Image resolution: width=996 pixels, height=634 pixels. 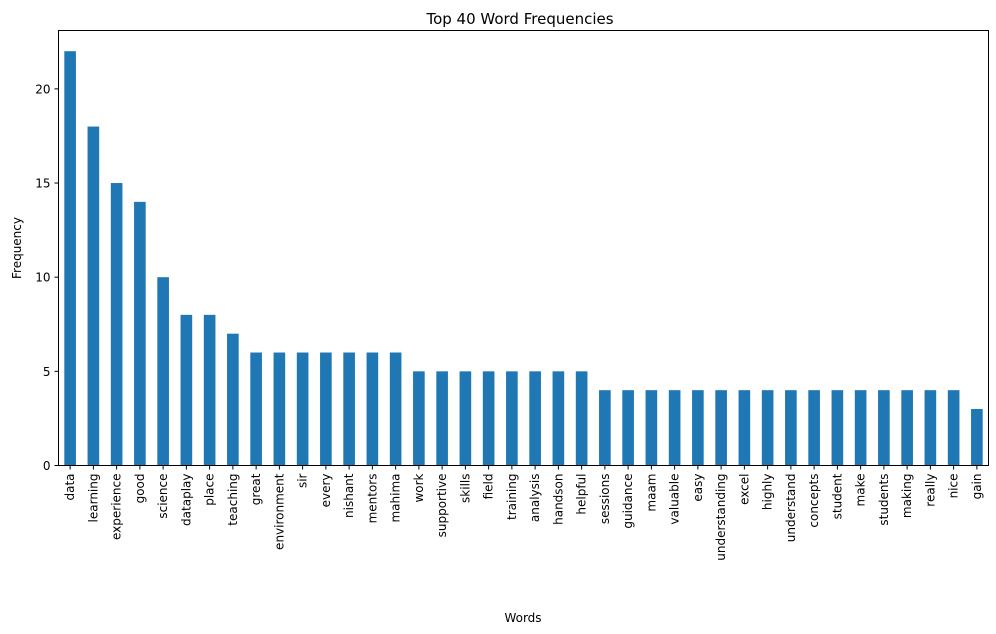 What do you see at coordinates (675, 499) in the screenshot?
I see `x-tick-label: valuable` at bounding box center [675, 499].